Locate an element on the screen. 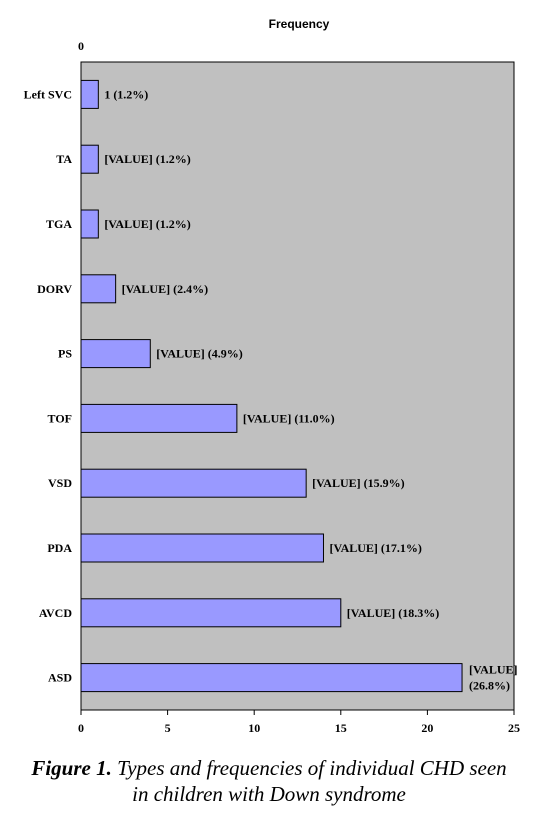 The height and width of the screenshot is (828, 538). caption-line2: in children with Down syndrome is located at coordinates (269, 794).